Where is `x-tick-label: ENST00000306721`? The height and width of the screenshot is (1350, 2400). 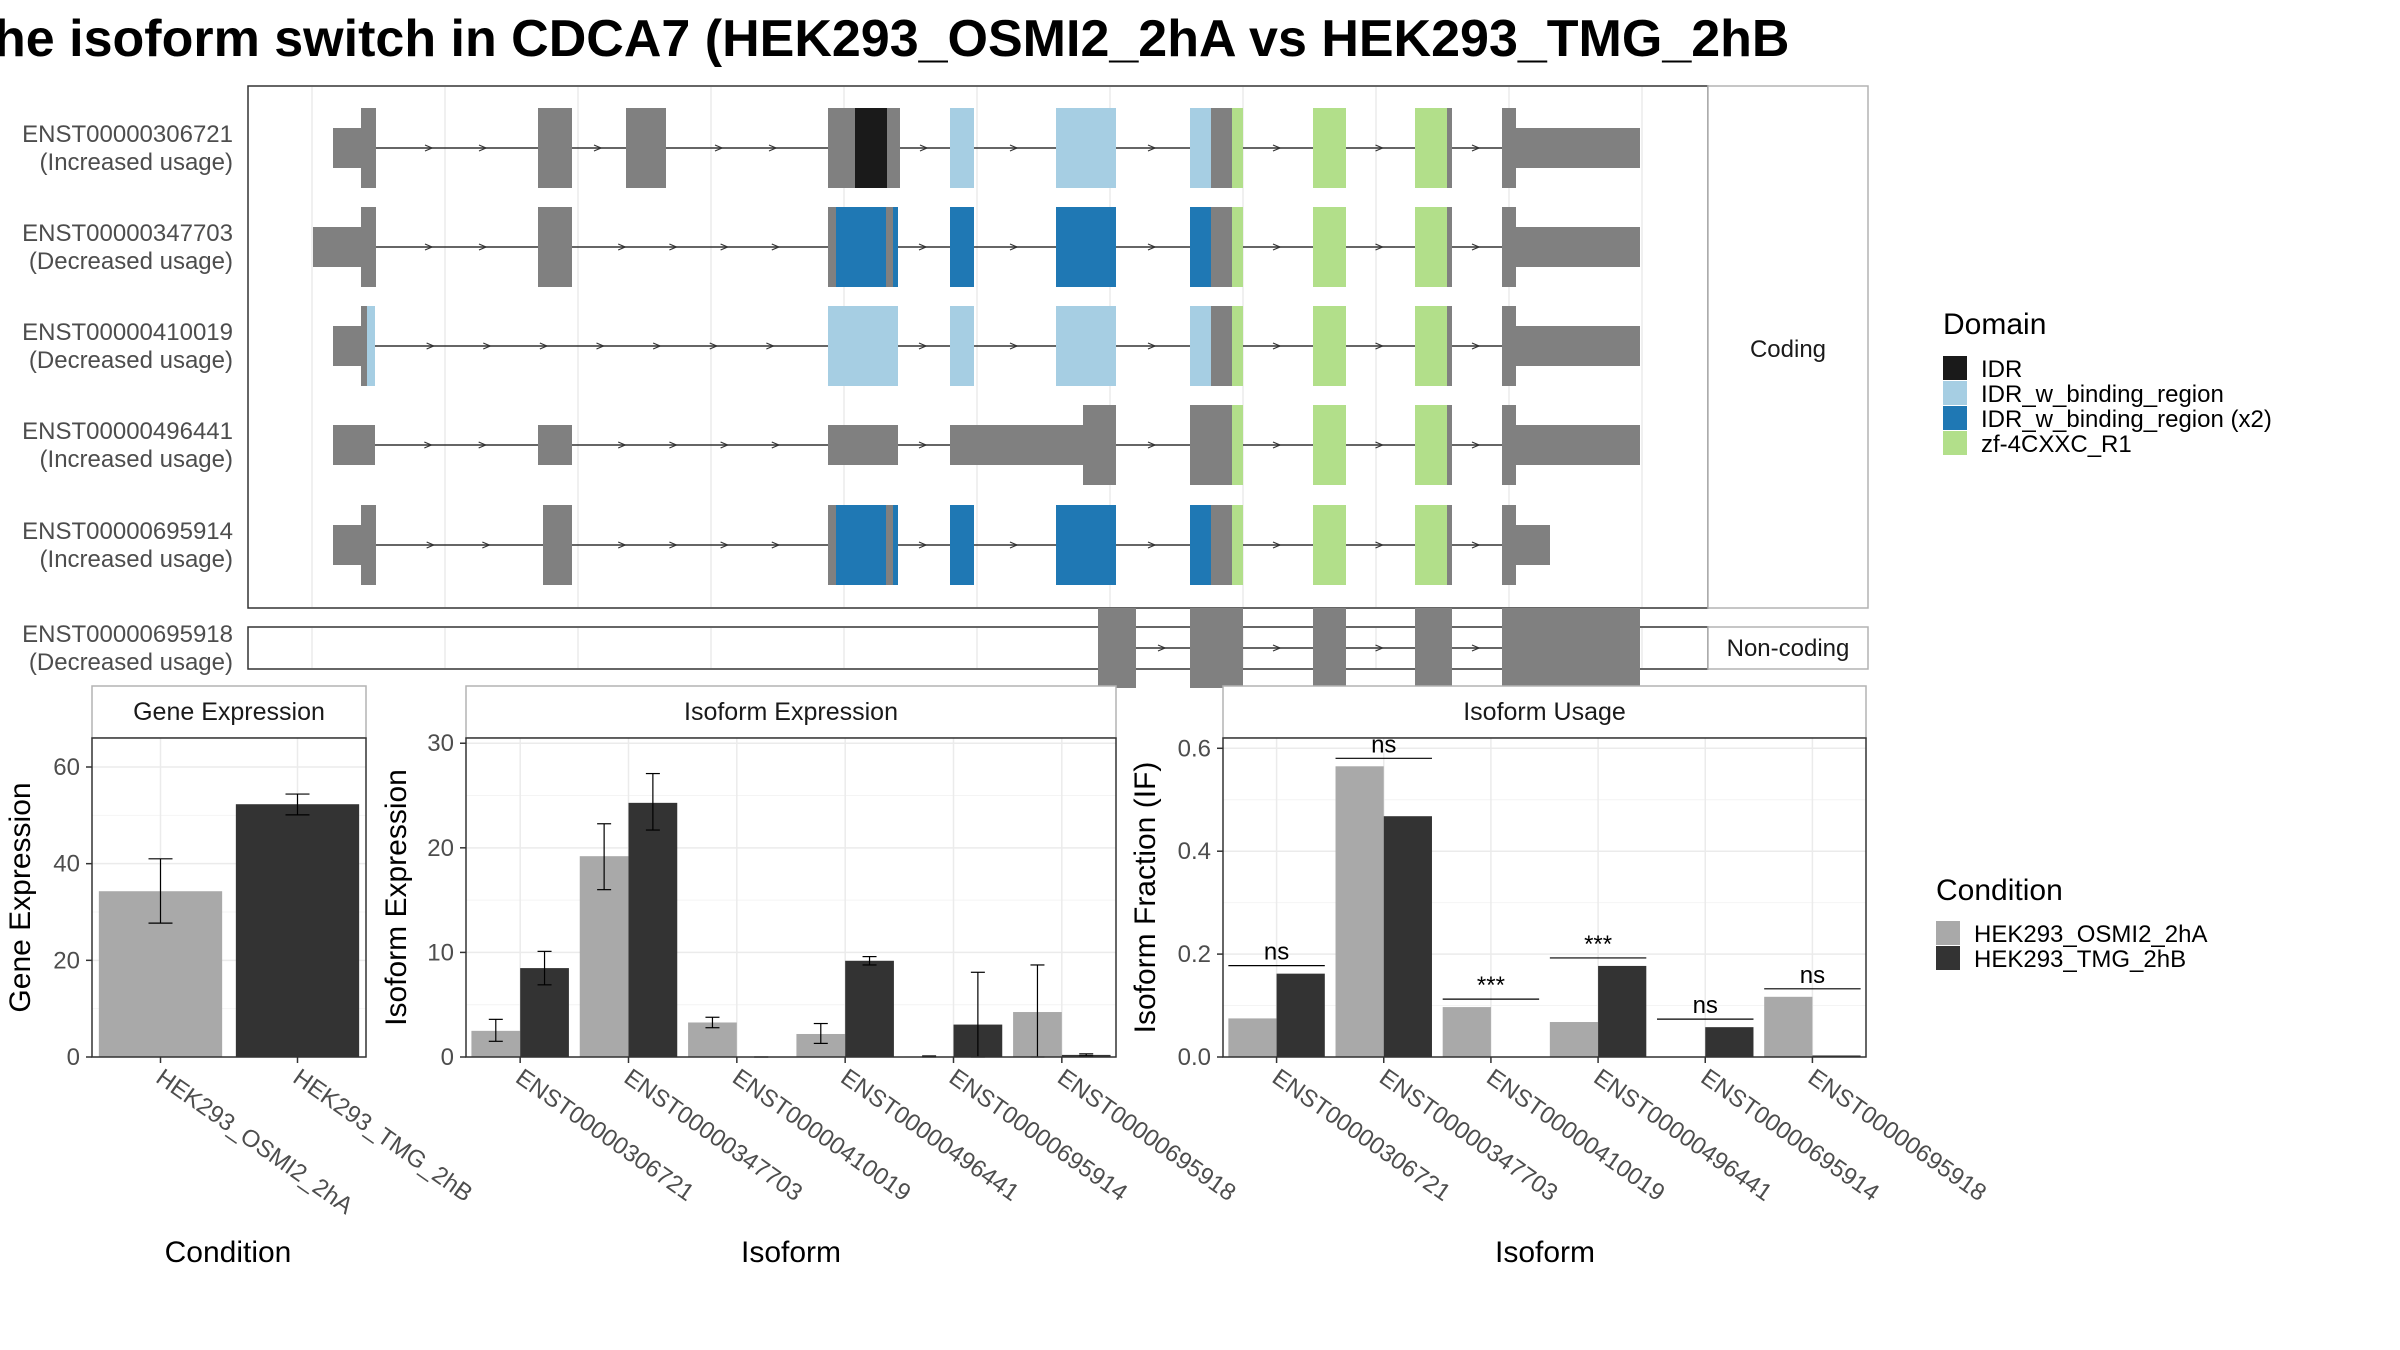
x-tick-label: ENST00000306721 is located at coordinates (605, 1135).